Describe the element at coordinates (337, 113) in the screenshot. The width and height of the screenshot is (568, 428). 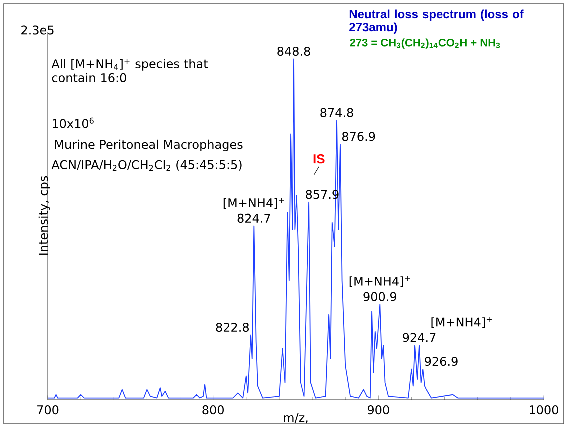
I see `annotation: 874.8` at that location.